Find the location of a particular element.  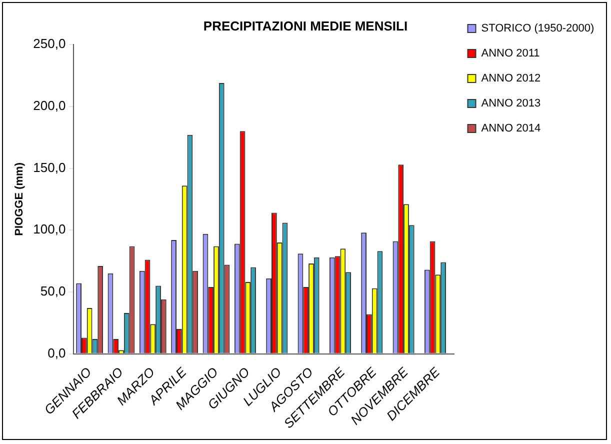

y-axis-title: PIOGGE (mm) is located at coordinates (20, 199).